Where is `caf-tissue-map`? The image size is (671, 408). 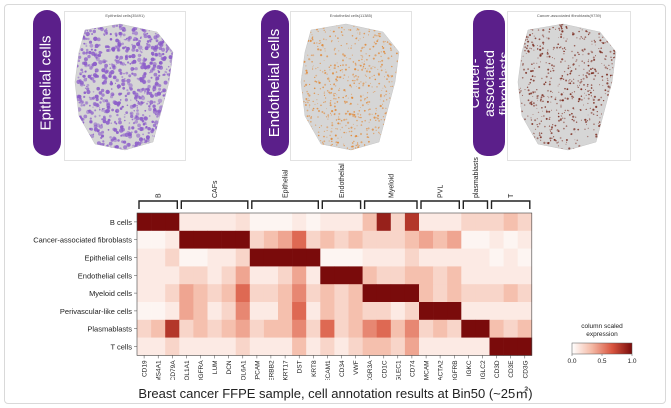 caf-tissue-map is located at coordinates (567, 87).